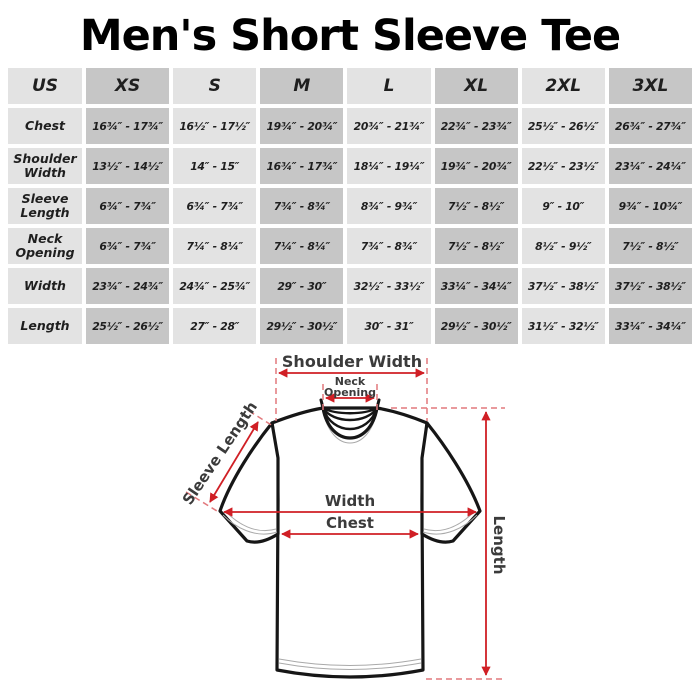 This screenshot has height=700, width=700. Describe the element at coordinates (650, 166) in the screenshot. I see `measurement-cell: 23¼″ - 24¼″` at that location.